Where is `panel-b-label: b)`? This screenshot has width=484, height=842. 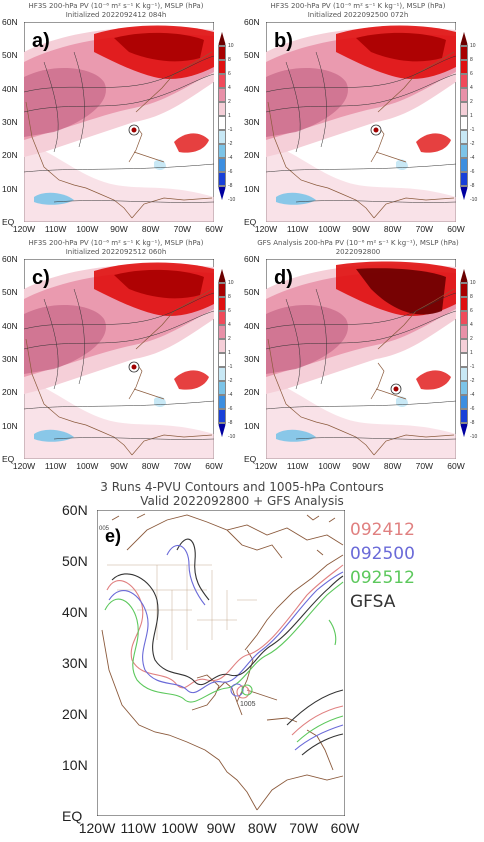
panel-b-label: b) is located at coordinates (283, 41).